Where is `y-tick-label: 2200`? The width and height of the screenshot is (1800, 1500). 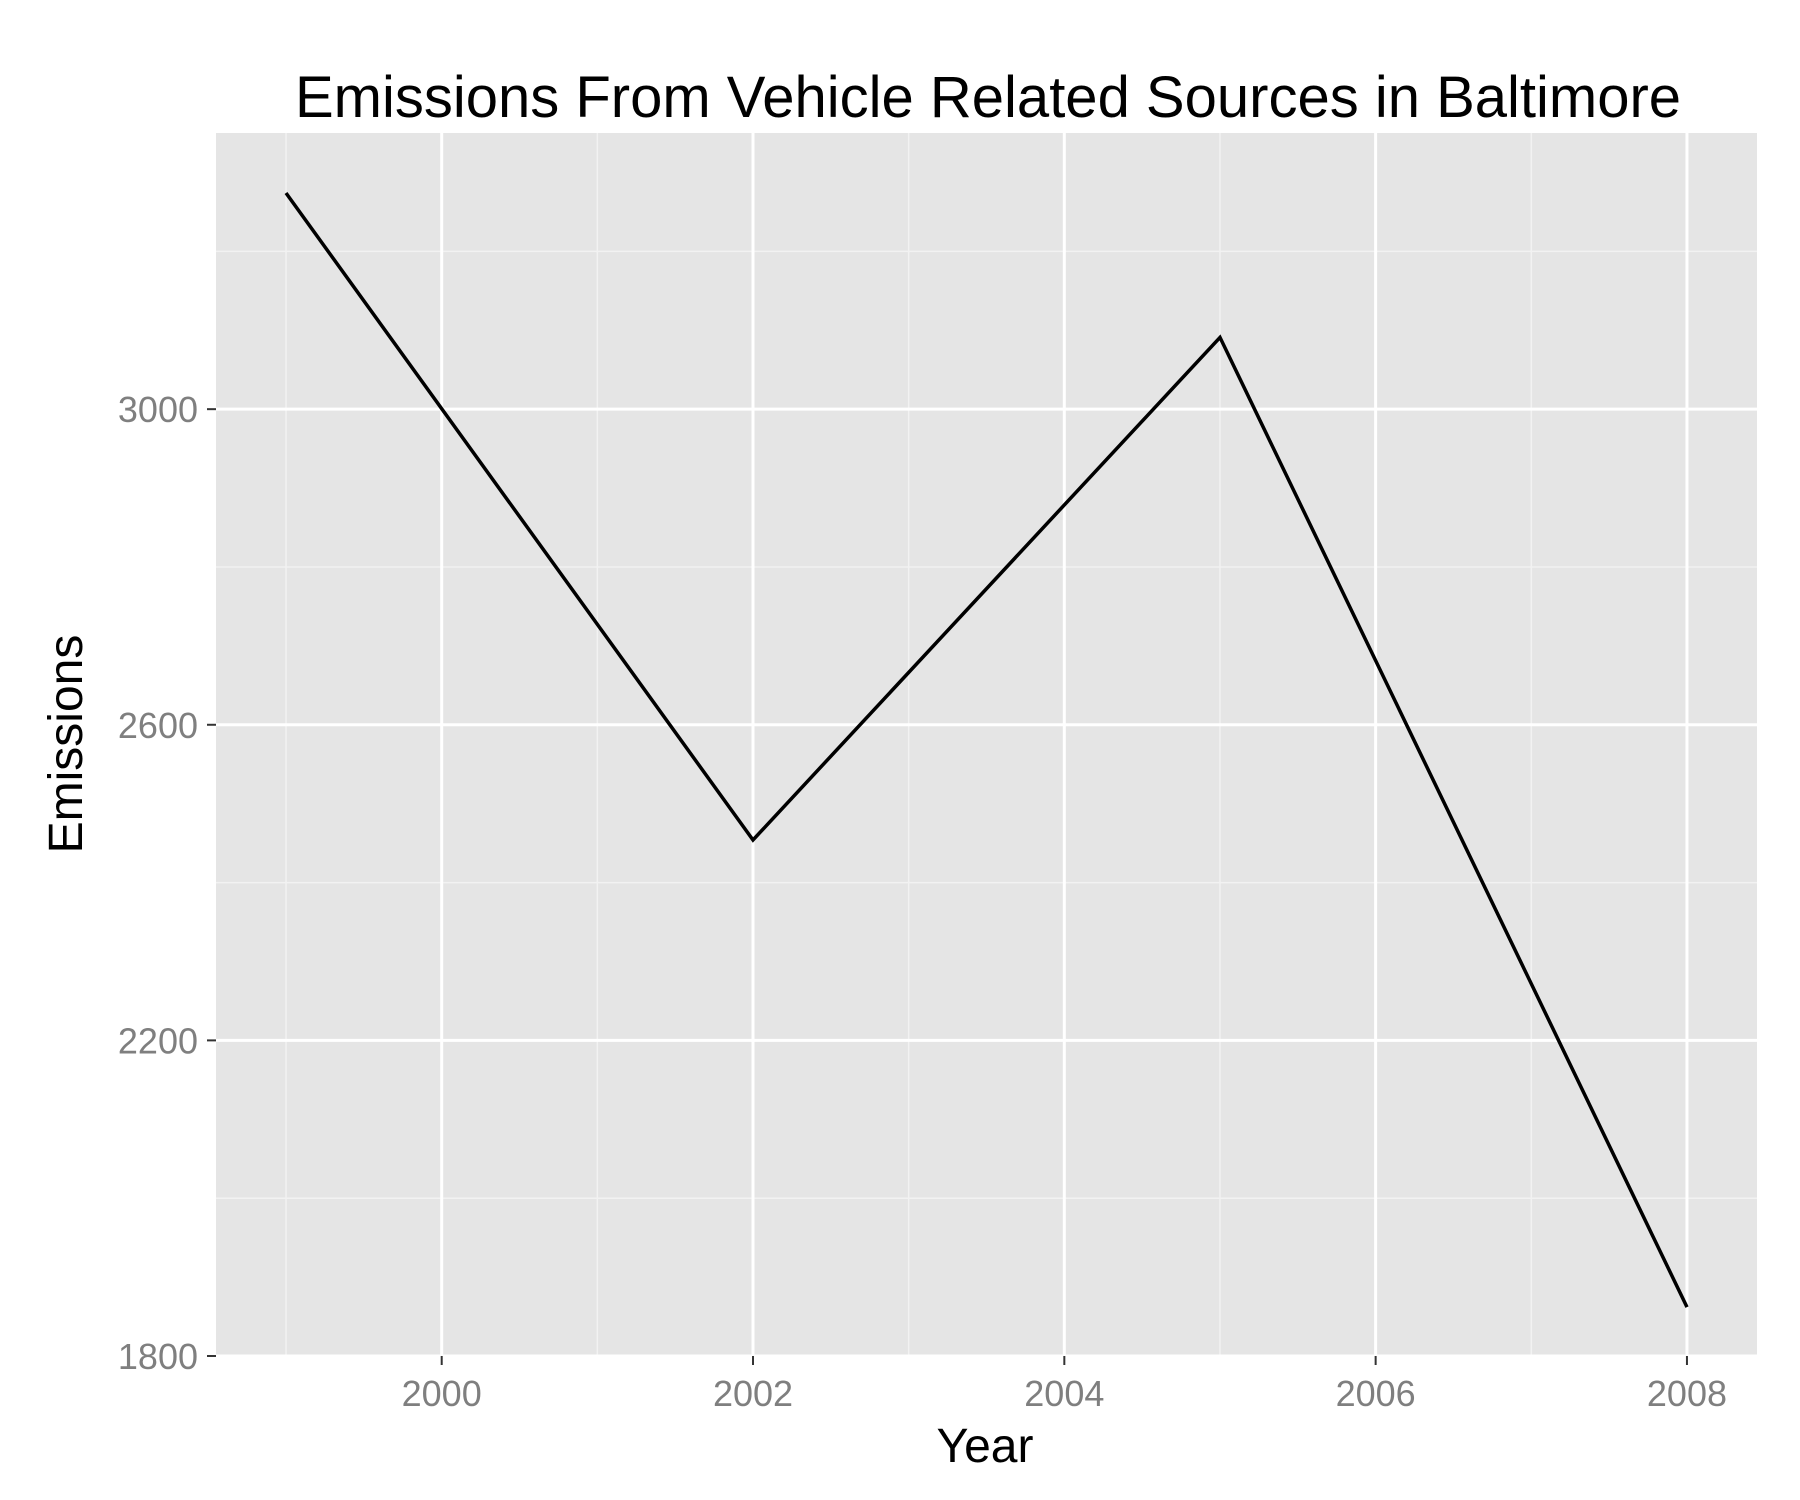 y-tick-label: 2200 is located at coordinates (158, 1040).